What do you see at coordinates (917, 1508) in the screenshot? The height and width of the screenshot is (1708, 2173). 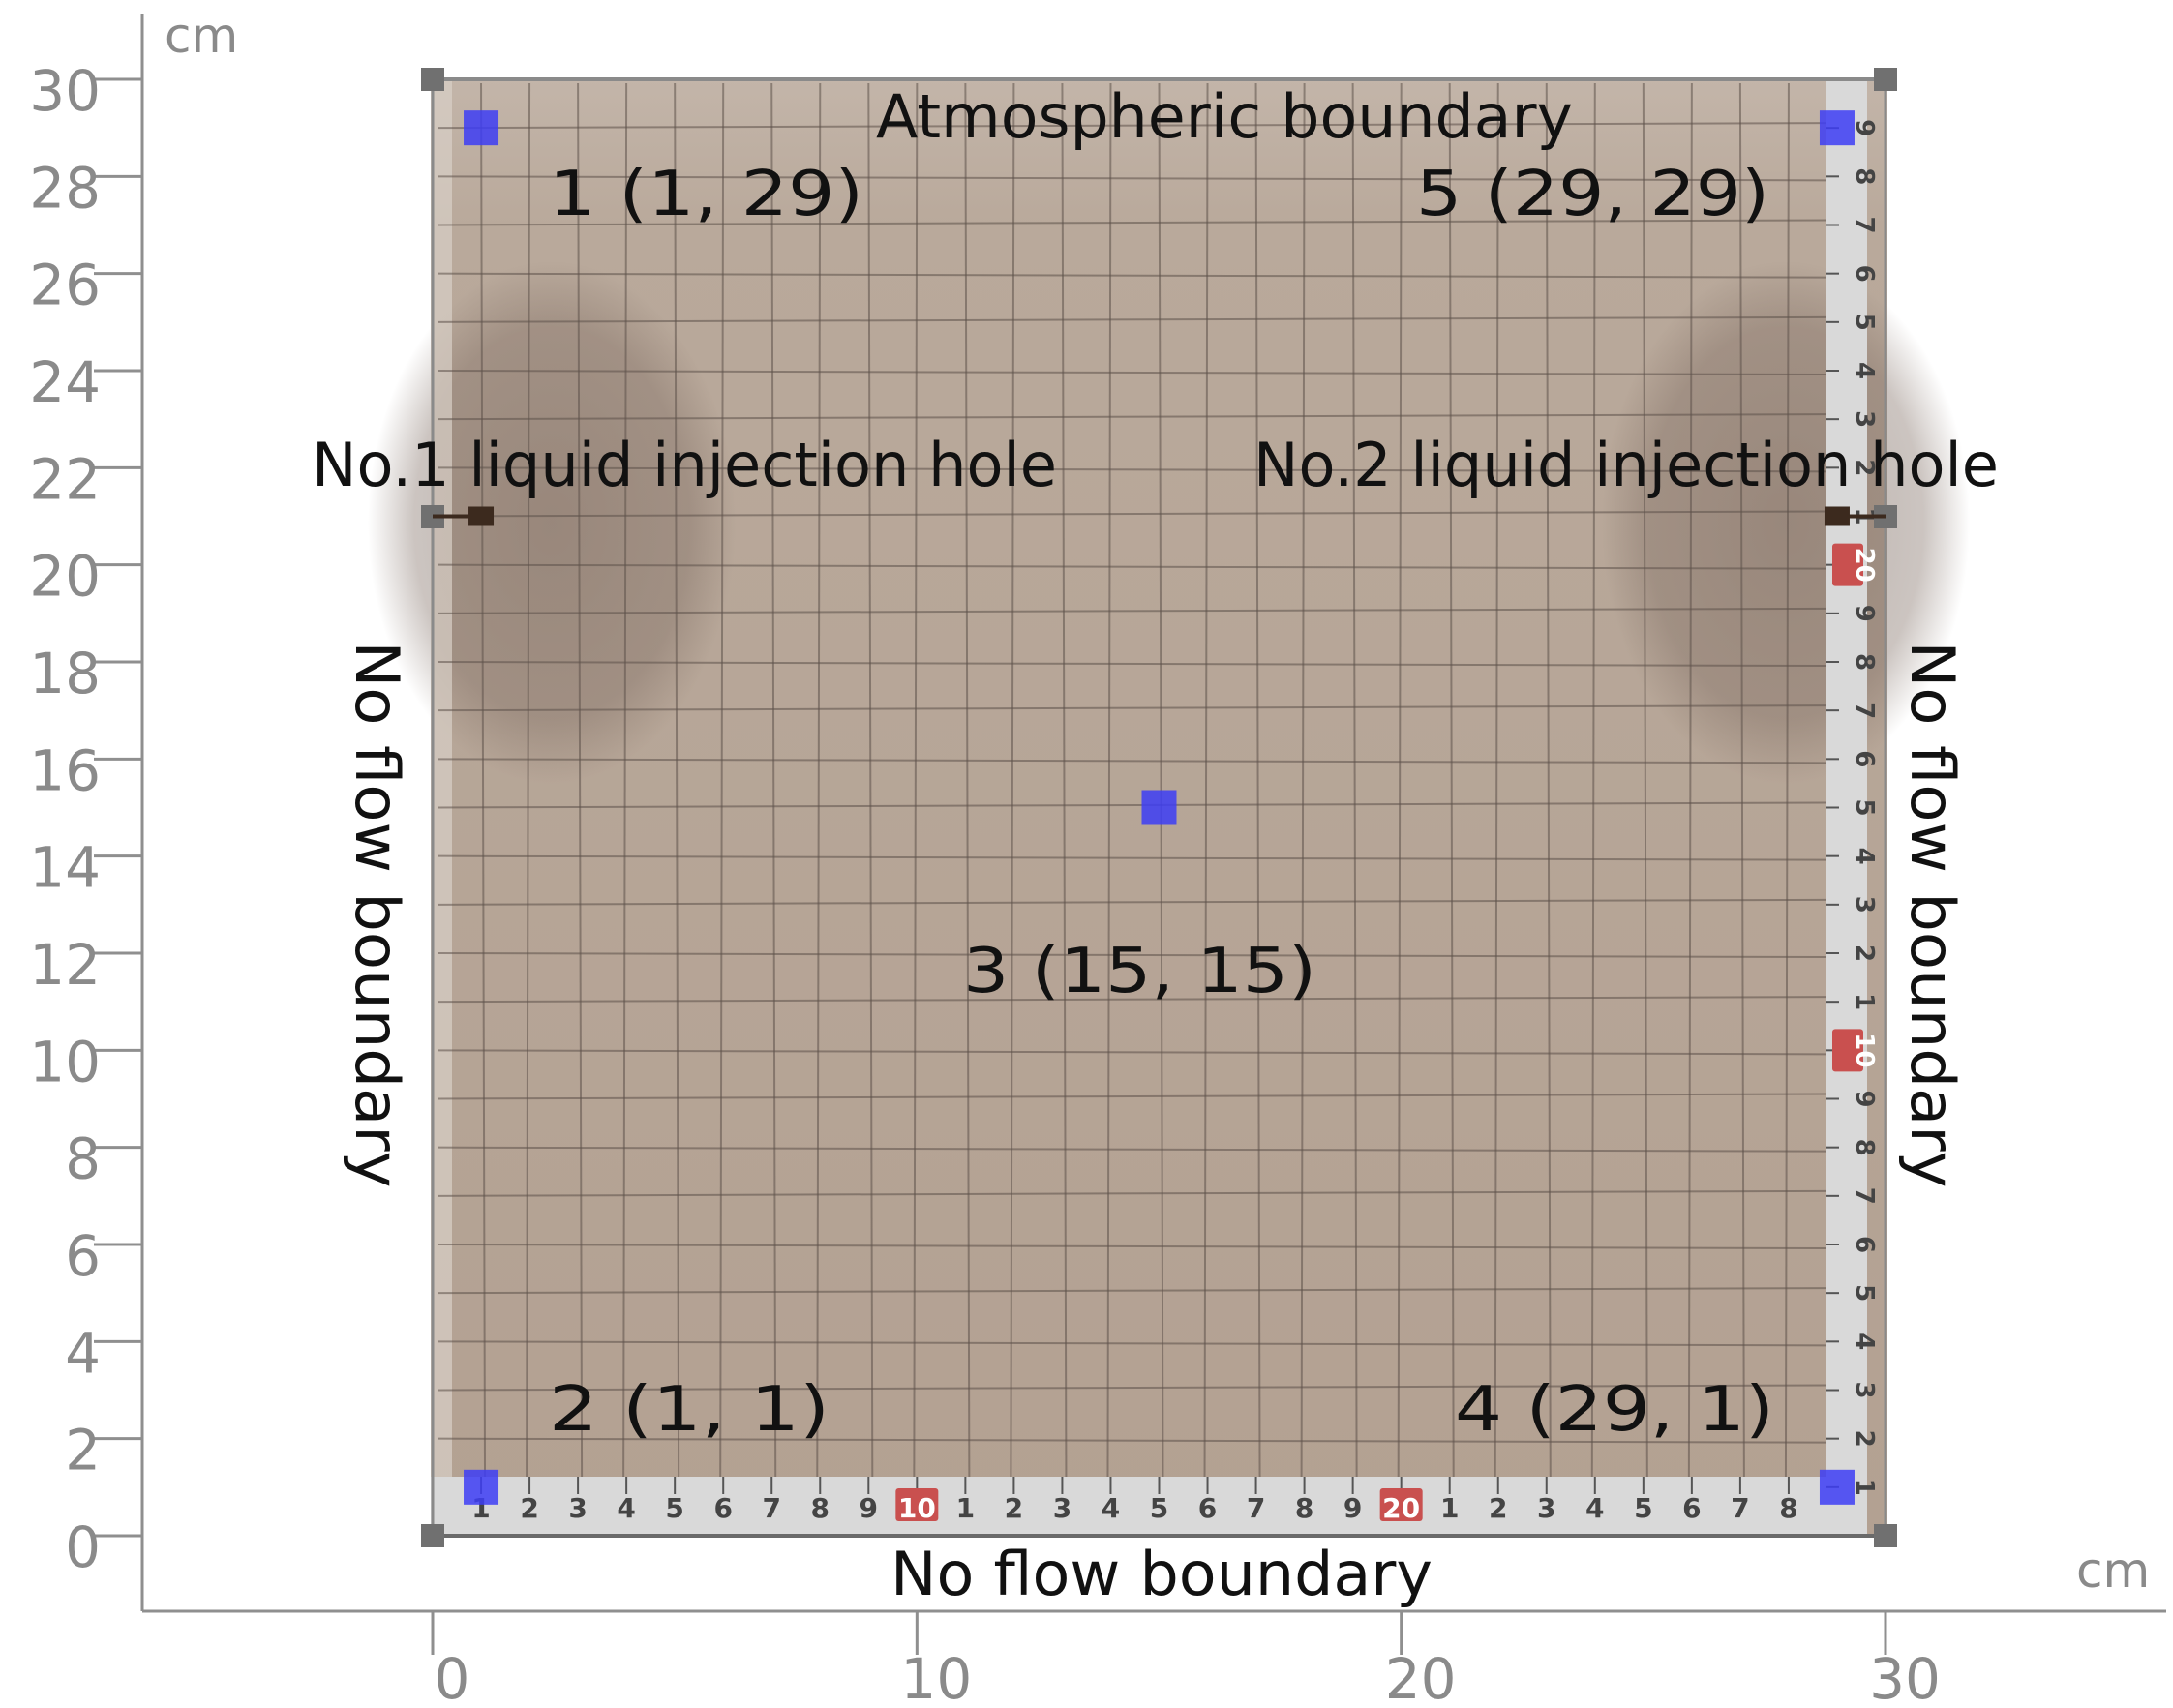 I see `bottom-ruler-number: 10` at bounding box center [917, 1508].